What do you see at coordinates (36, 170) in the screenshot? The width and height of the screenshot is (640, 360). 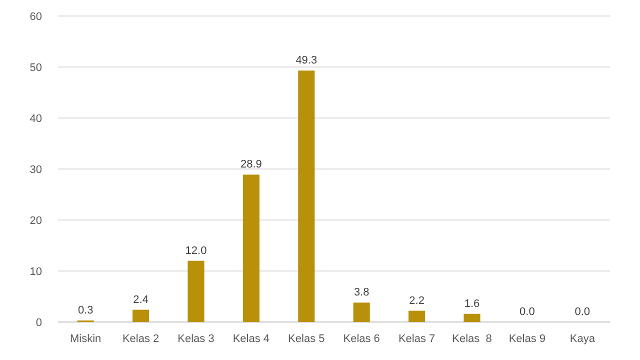 I see `y-tick-label: 30` at bounding box center [36, 170].